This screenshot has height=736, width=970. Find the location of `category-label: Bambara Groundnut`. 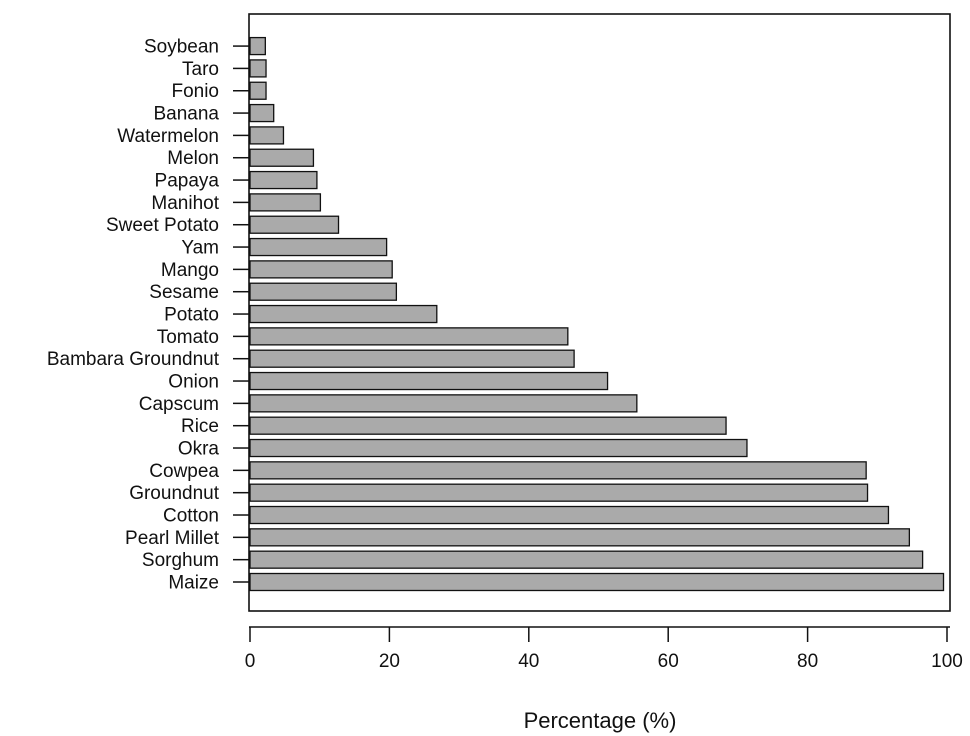

category-label: Bambara Groundnut is located at coordinates (133, 359).